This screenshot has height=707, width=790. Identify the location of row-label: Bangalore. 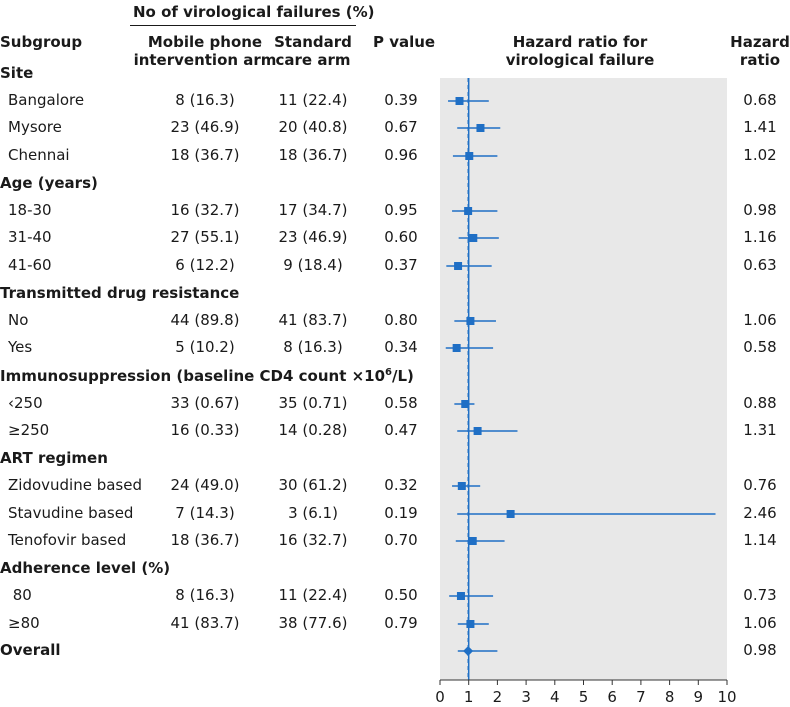
(46, 100).